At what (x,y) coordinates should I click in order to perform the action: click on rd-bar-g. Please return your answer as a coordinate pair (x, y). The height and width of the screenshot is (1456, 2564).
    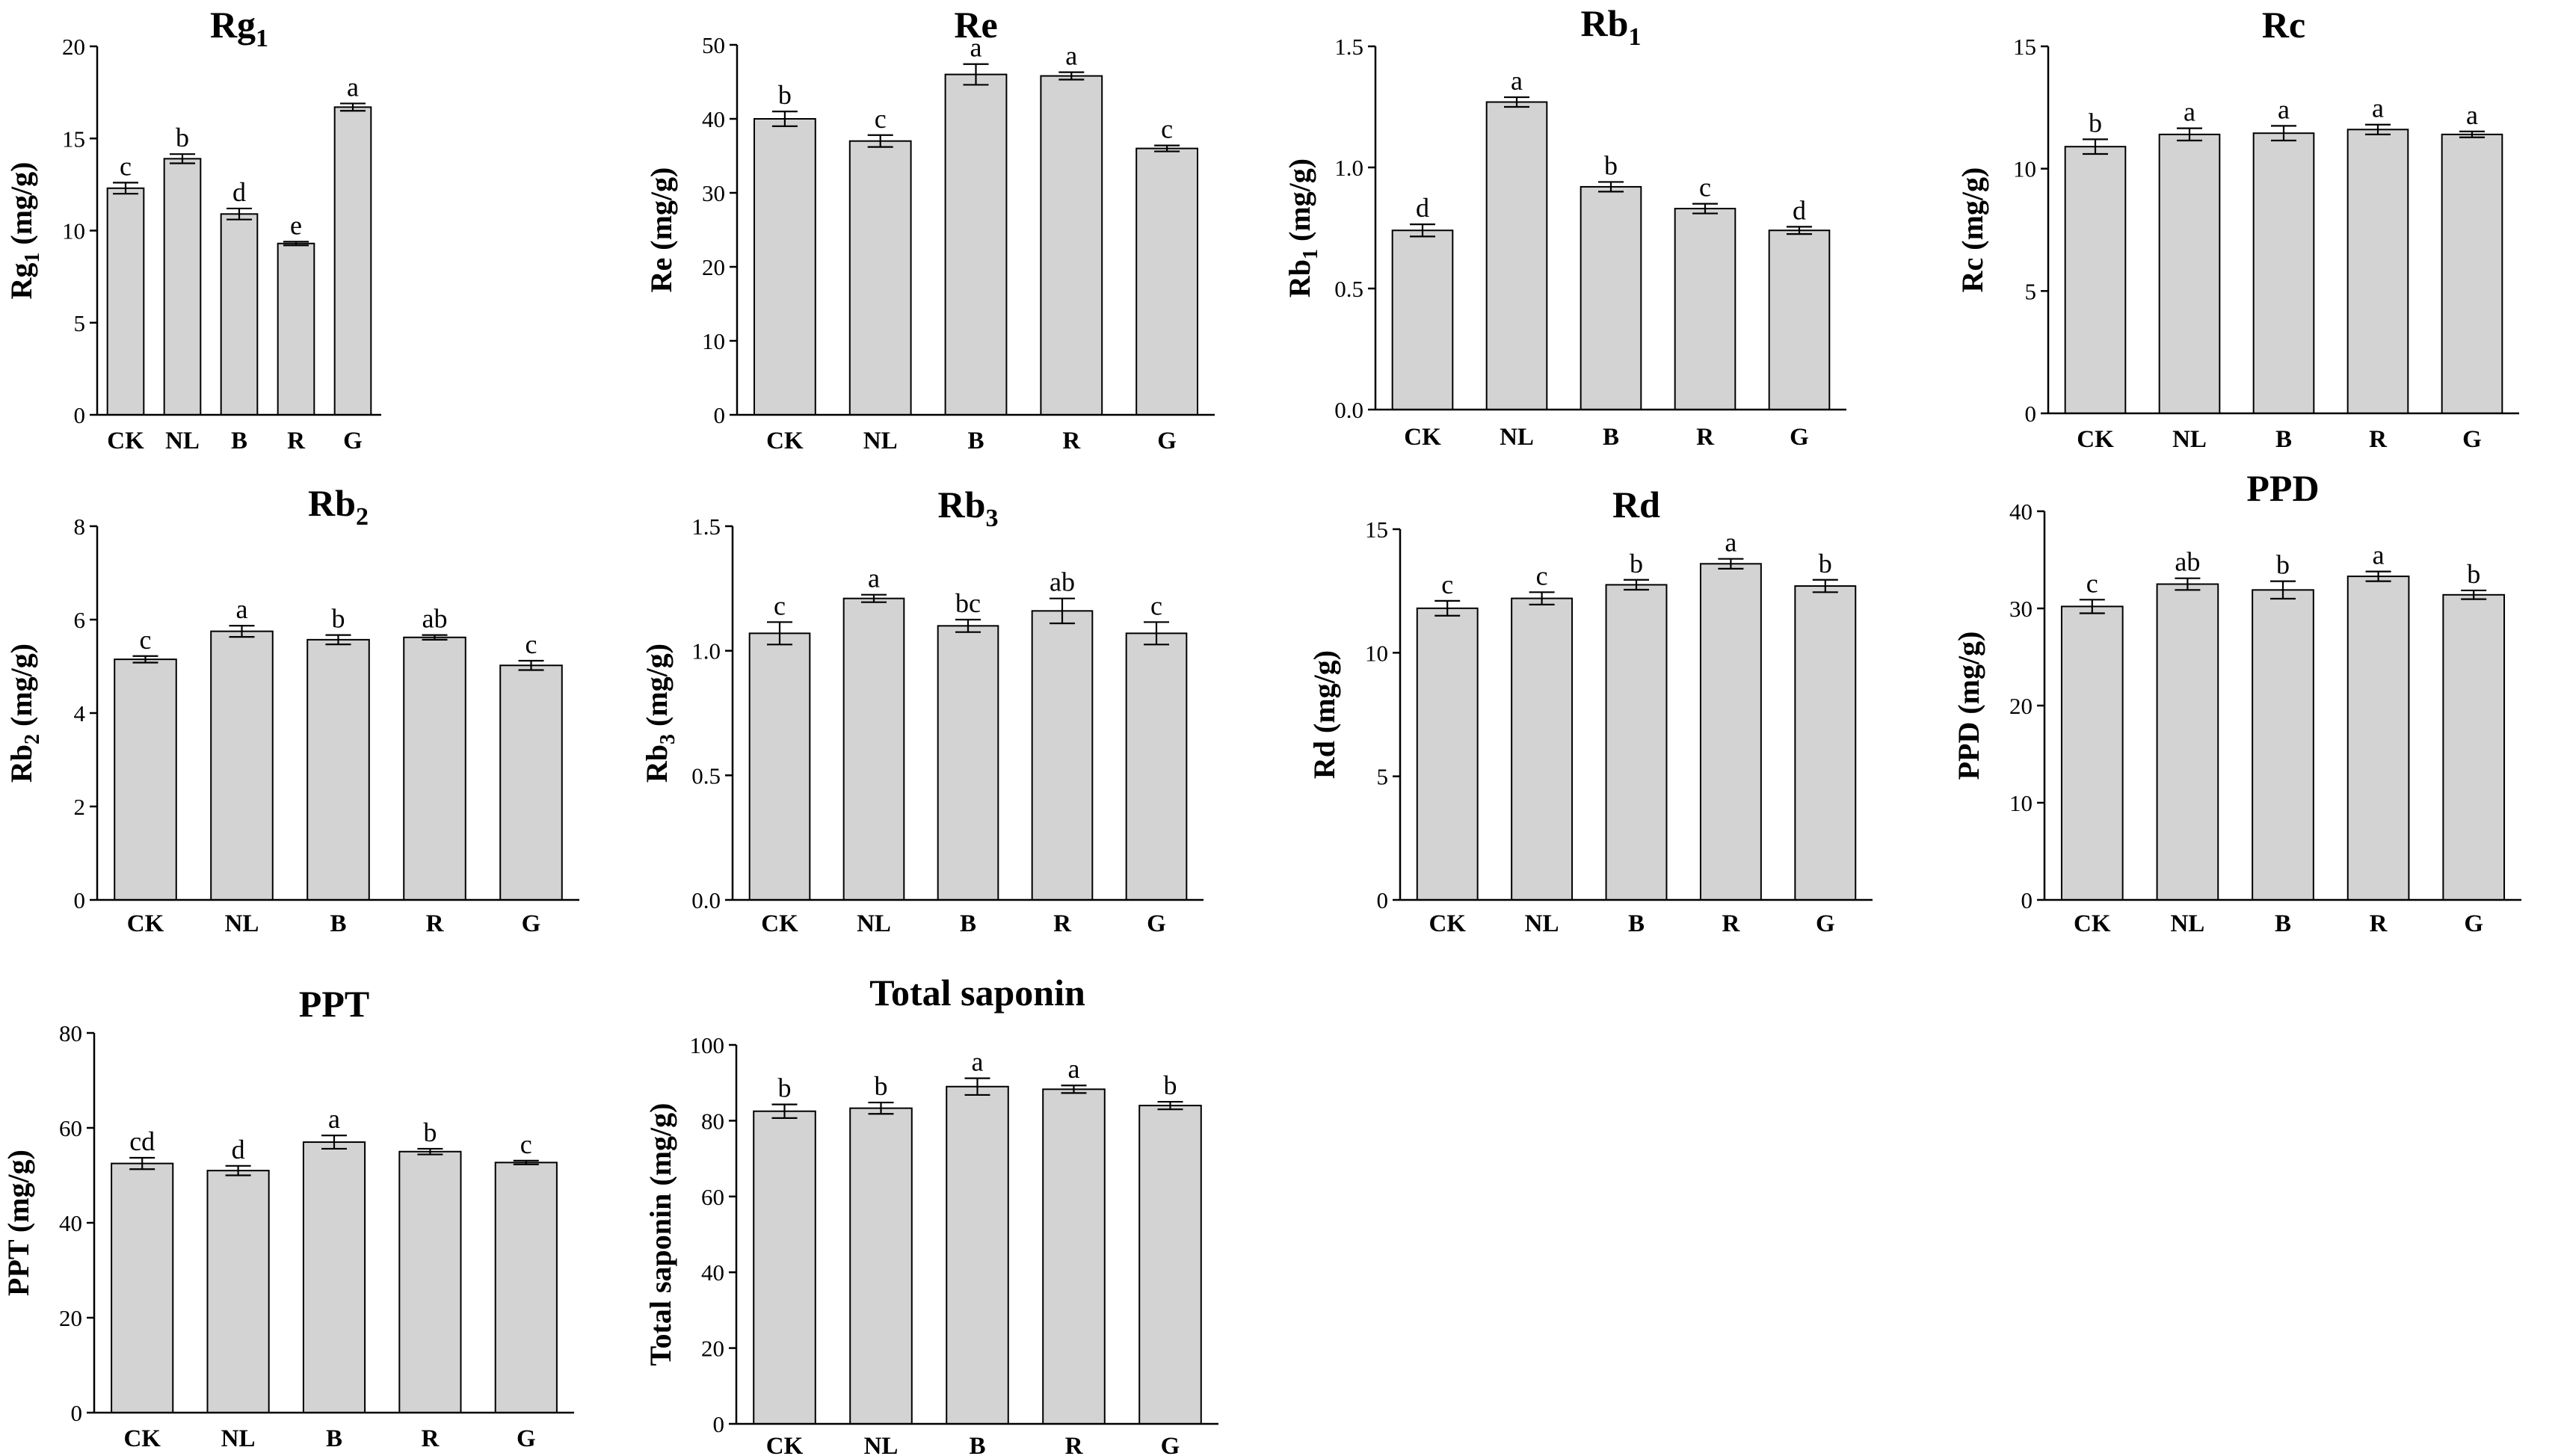
    Looking at the image, I should click on (1826, 743).